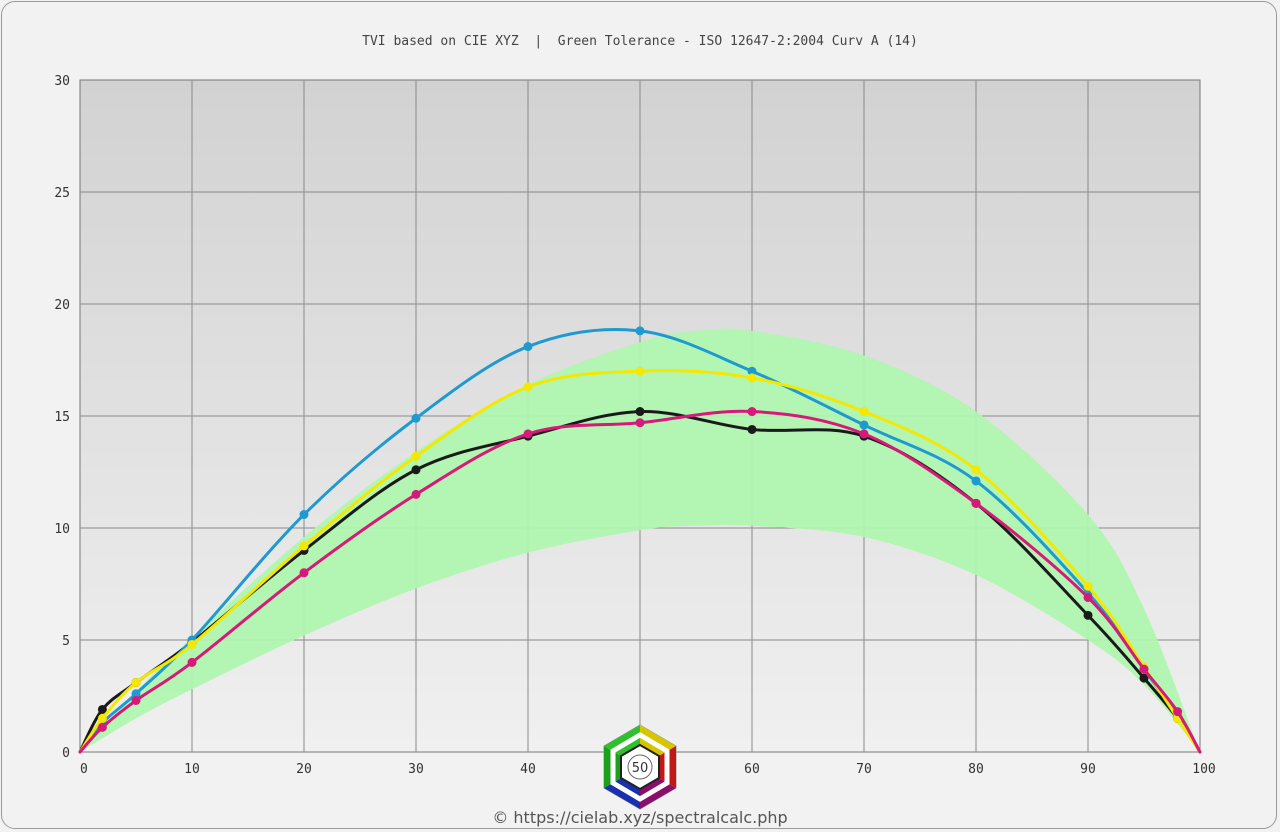 The height and width of the screenshot is (832, 1280). I want to click on x-tick-label: 70, so click(864, 769).